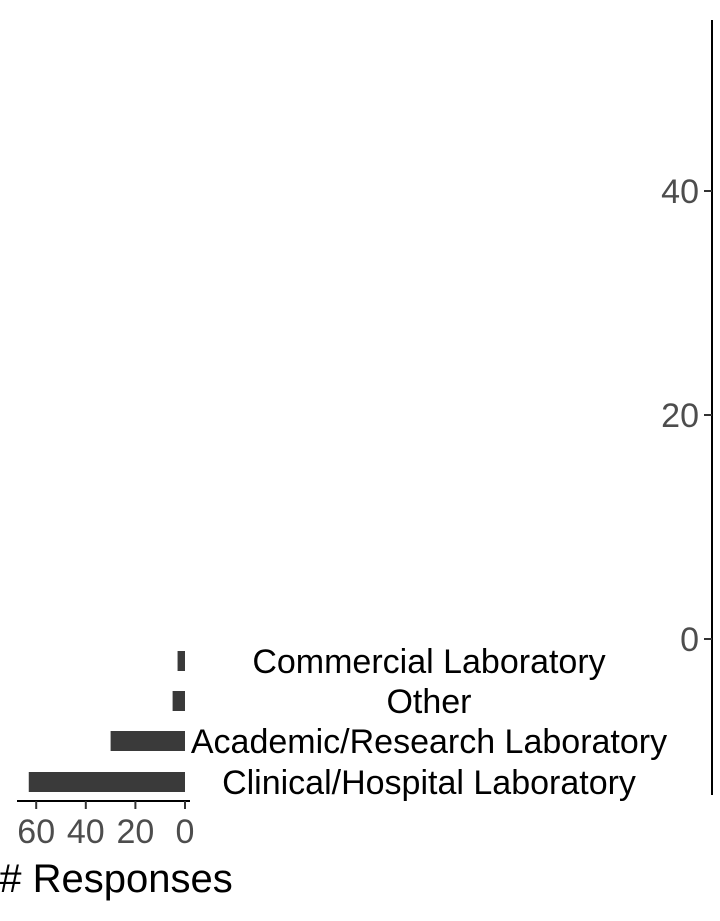 The height and width of the screenshot is (921, 720). I want to click on category-label: Academic/Research Laboratory, so click(429, 742).